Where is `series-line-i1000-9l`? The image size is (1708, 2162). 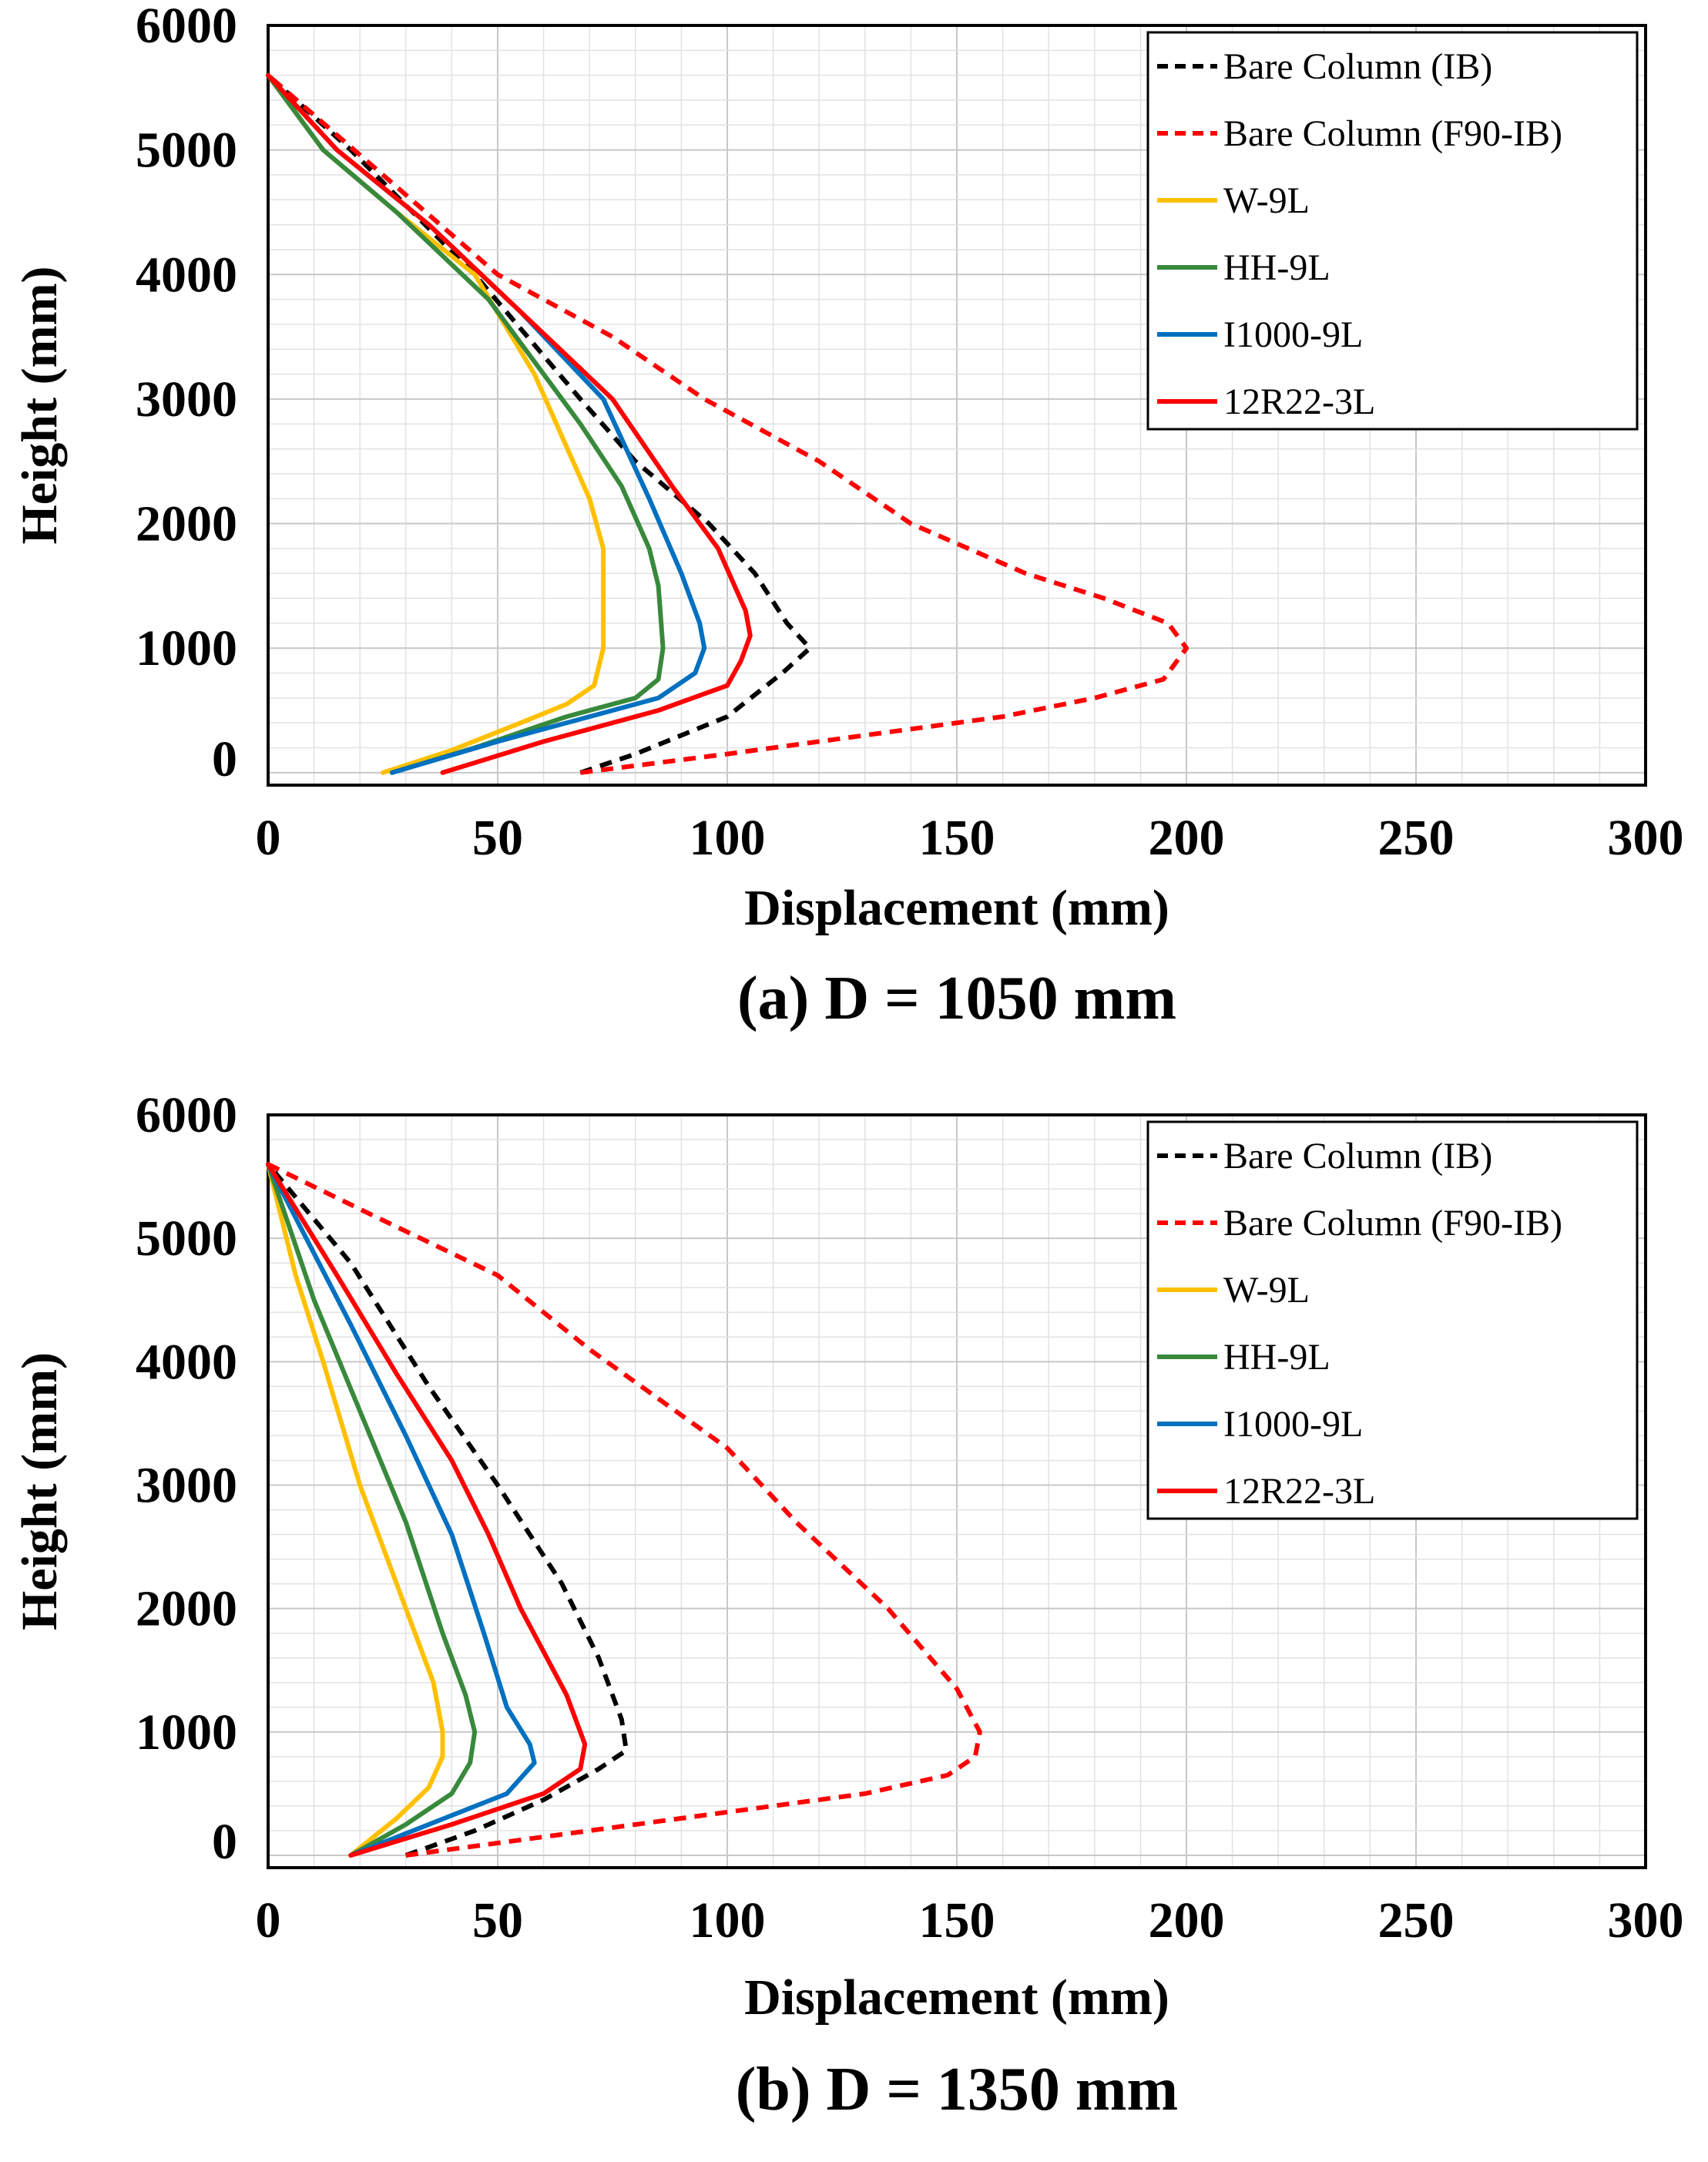 series-line-i1000-9l is located at coordinates (402, 1510).